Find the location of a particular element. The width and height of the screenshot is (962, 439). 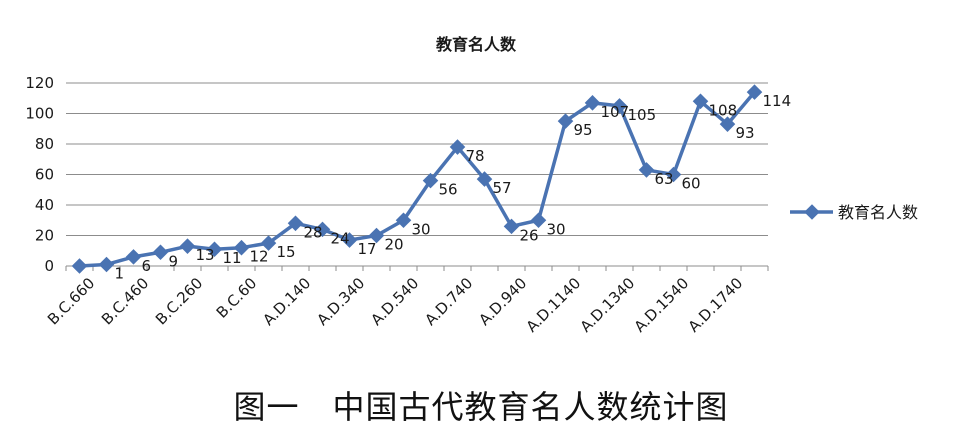

y-tick-label: 80 is located at coordinates (44, 144).